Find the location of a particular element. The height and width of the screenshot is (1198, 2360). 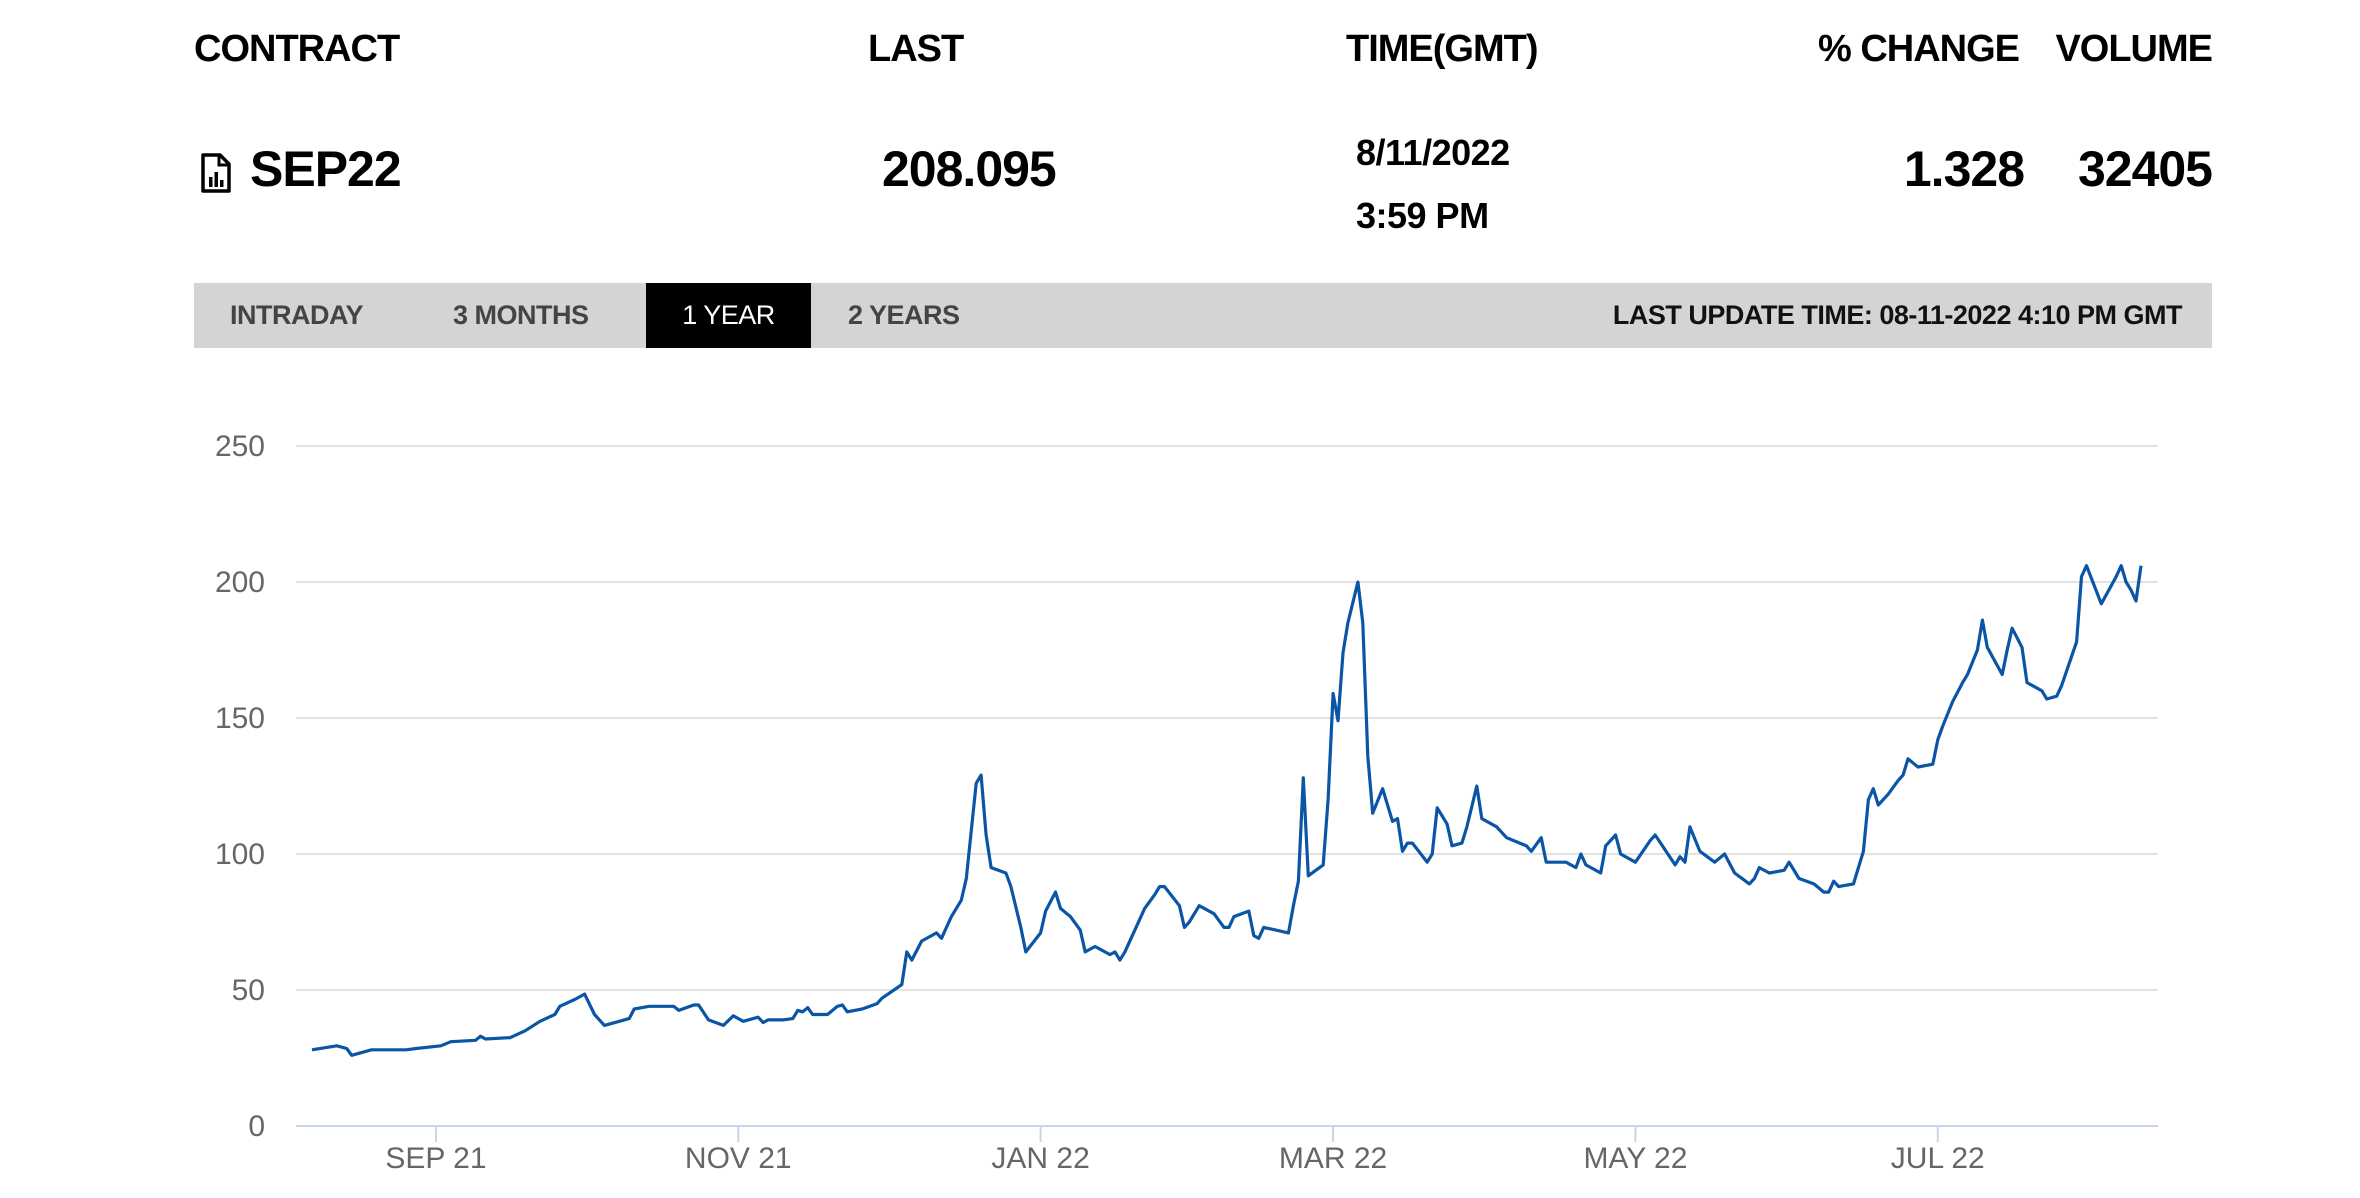

tab-3-months: 3 MONTHS is located at coordinates (521, 315).